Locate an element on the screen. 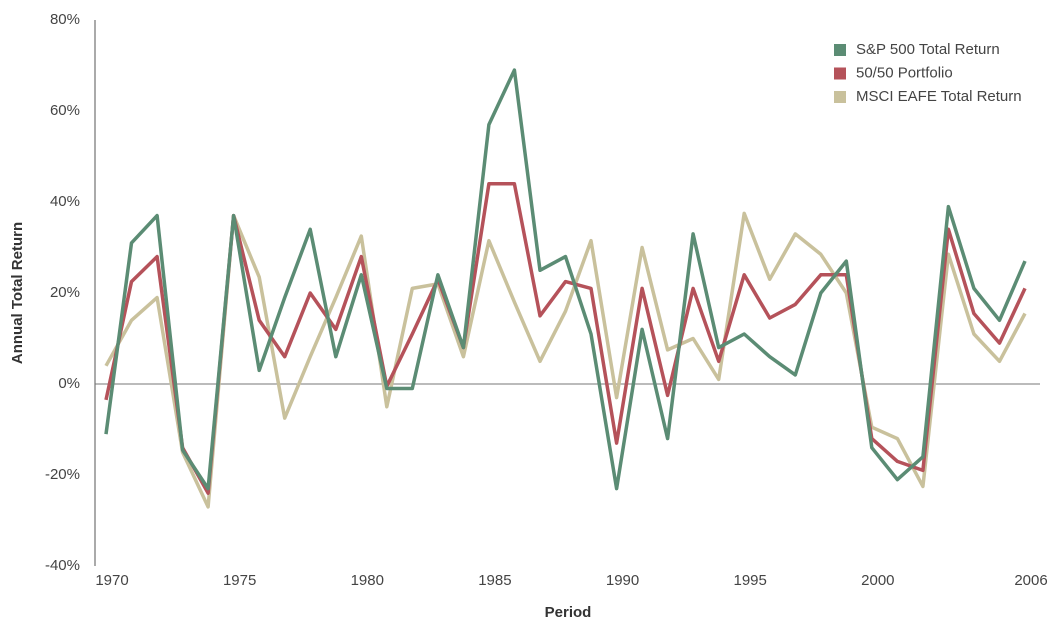  x-tick-label: 1975 is located at coordinates (239, 580).